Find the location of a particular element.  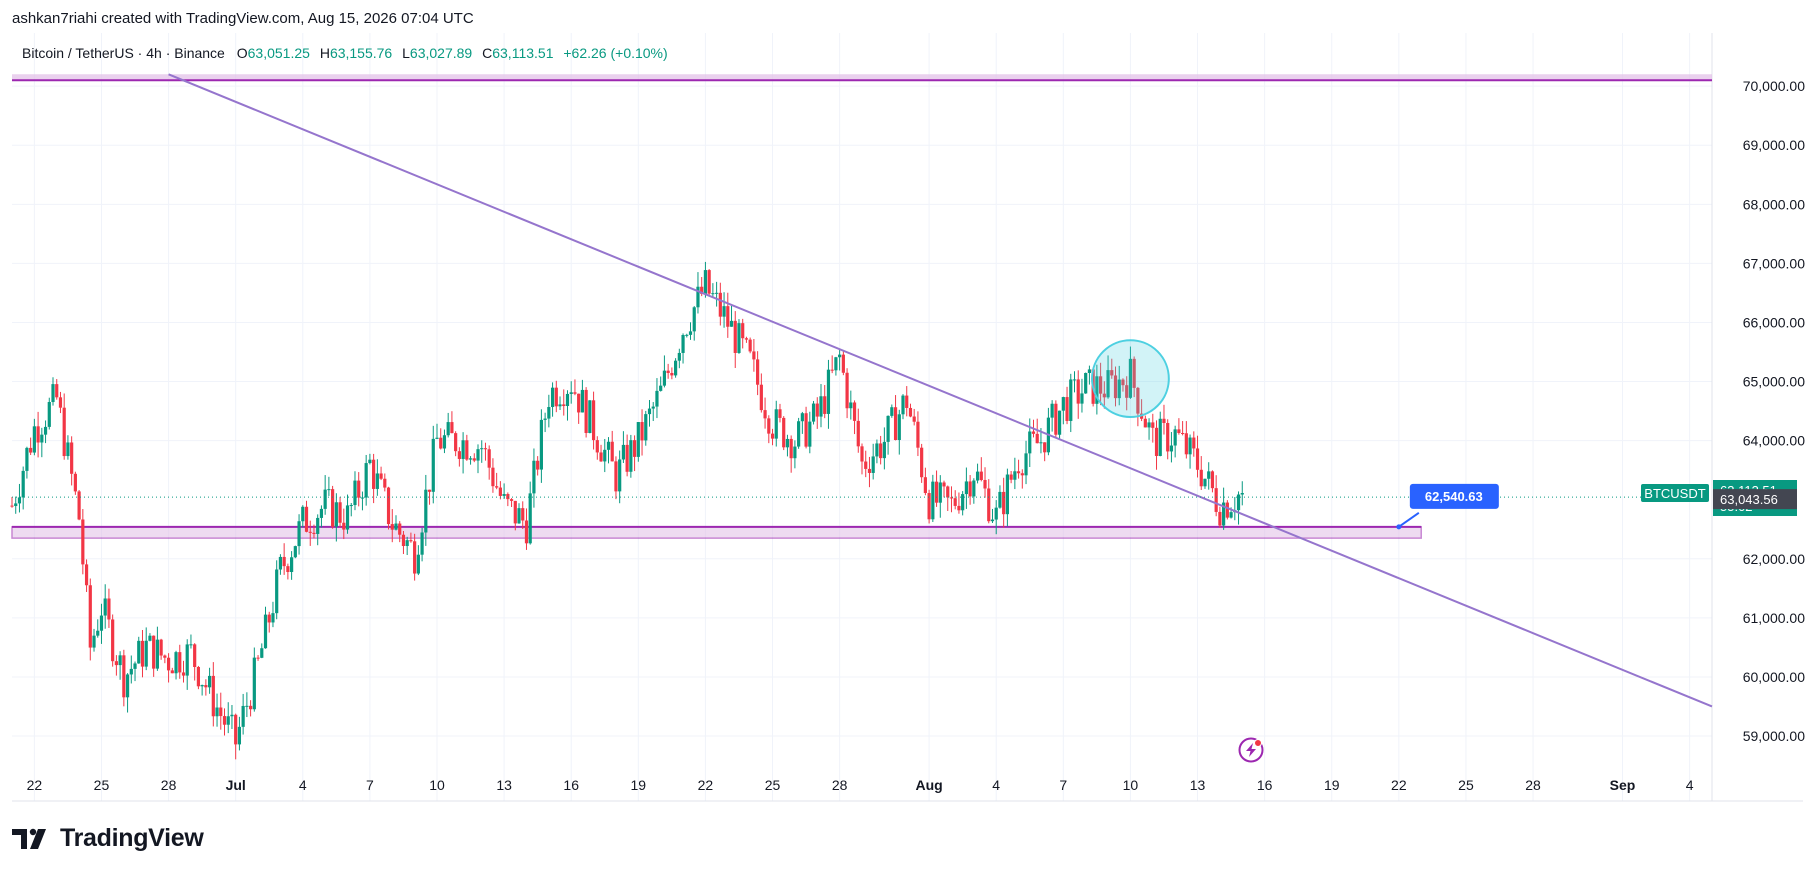

time-tick-label: 19 is located at coordinates (639, 785).